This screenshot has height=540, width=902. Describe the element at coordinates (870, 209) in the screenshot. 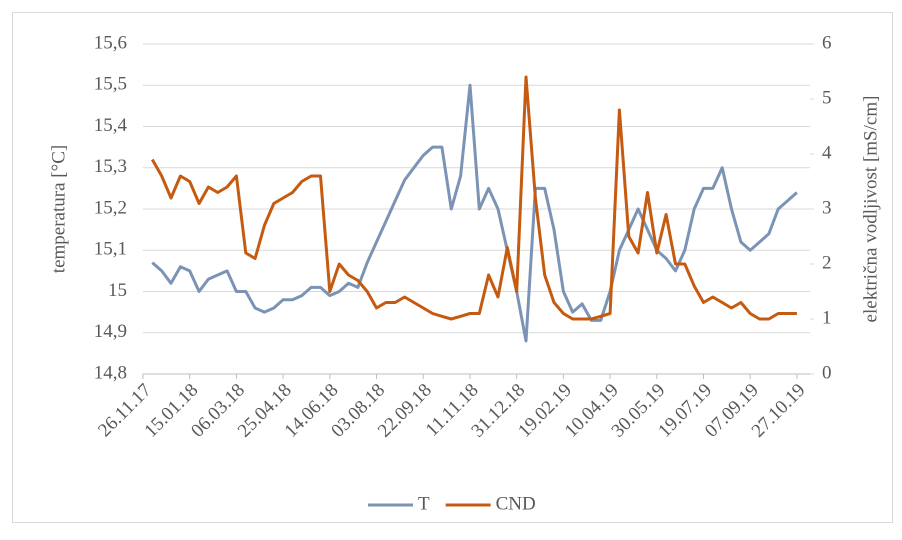

I see `y2-axis-title: električna vodljivost [mS/cm]` at that location.